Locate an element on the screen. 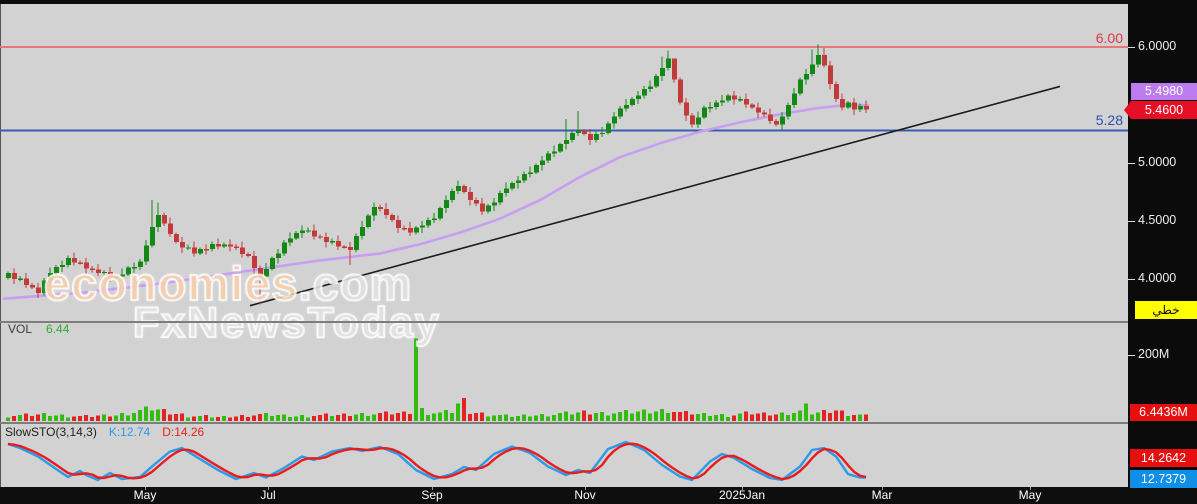 The height and width of the screenshot is (504, 1197). price-tick-label: 5.0000 is located at coordinates (1157, 162).